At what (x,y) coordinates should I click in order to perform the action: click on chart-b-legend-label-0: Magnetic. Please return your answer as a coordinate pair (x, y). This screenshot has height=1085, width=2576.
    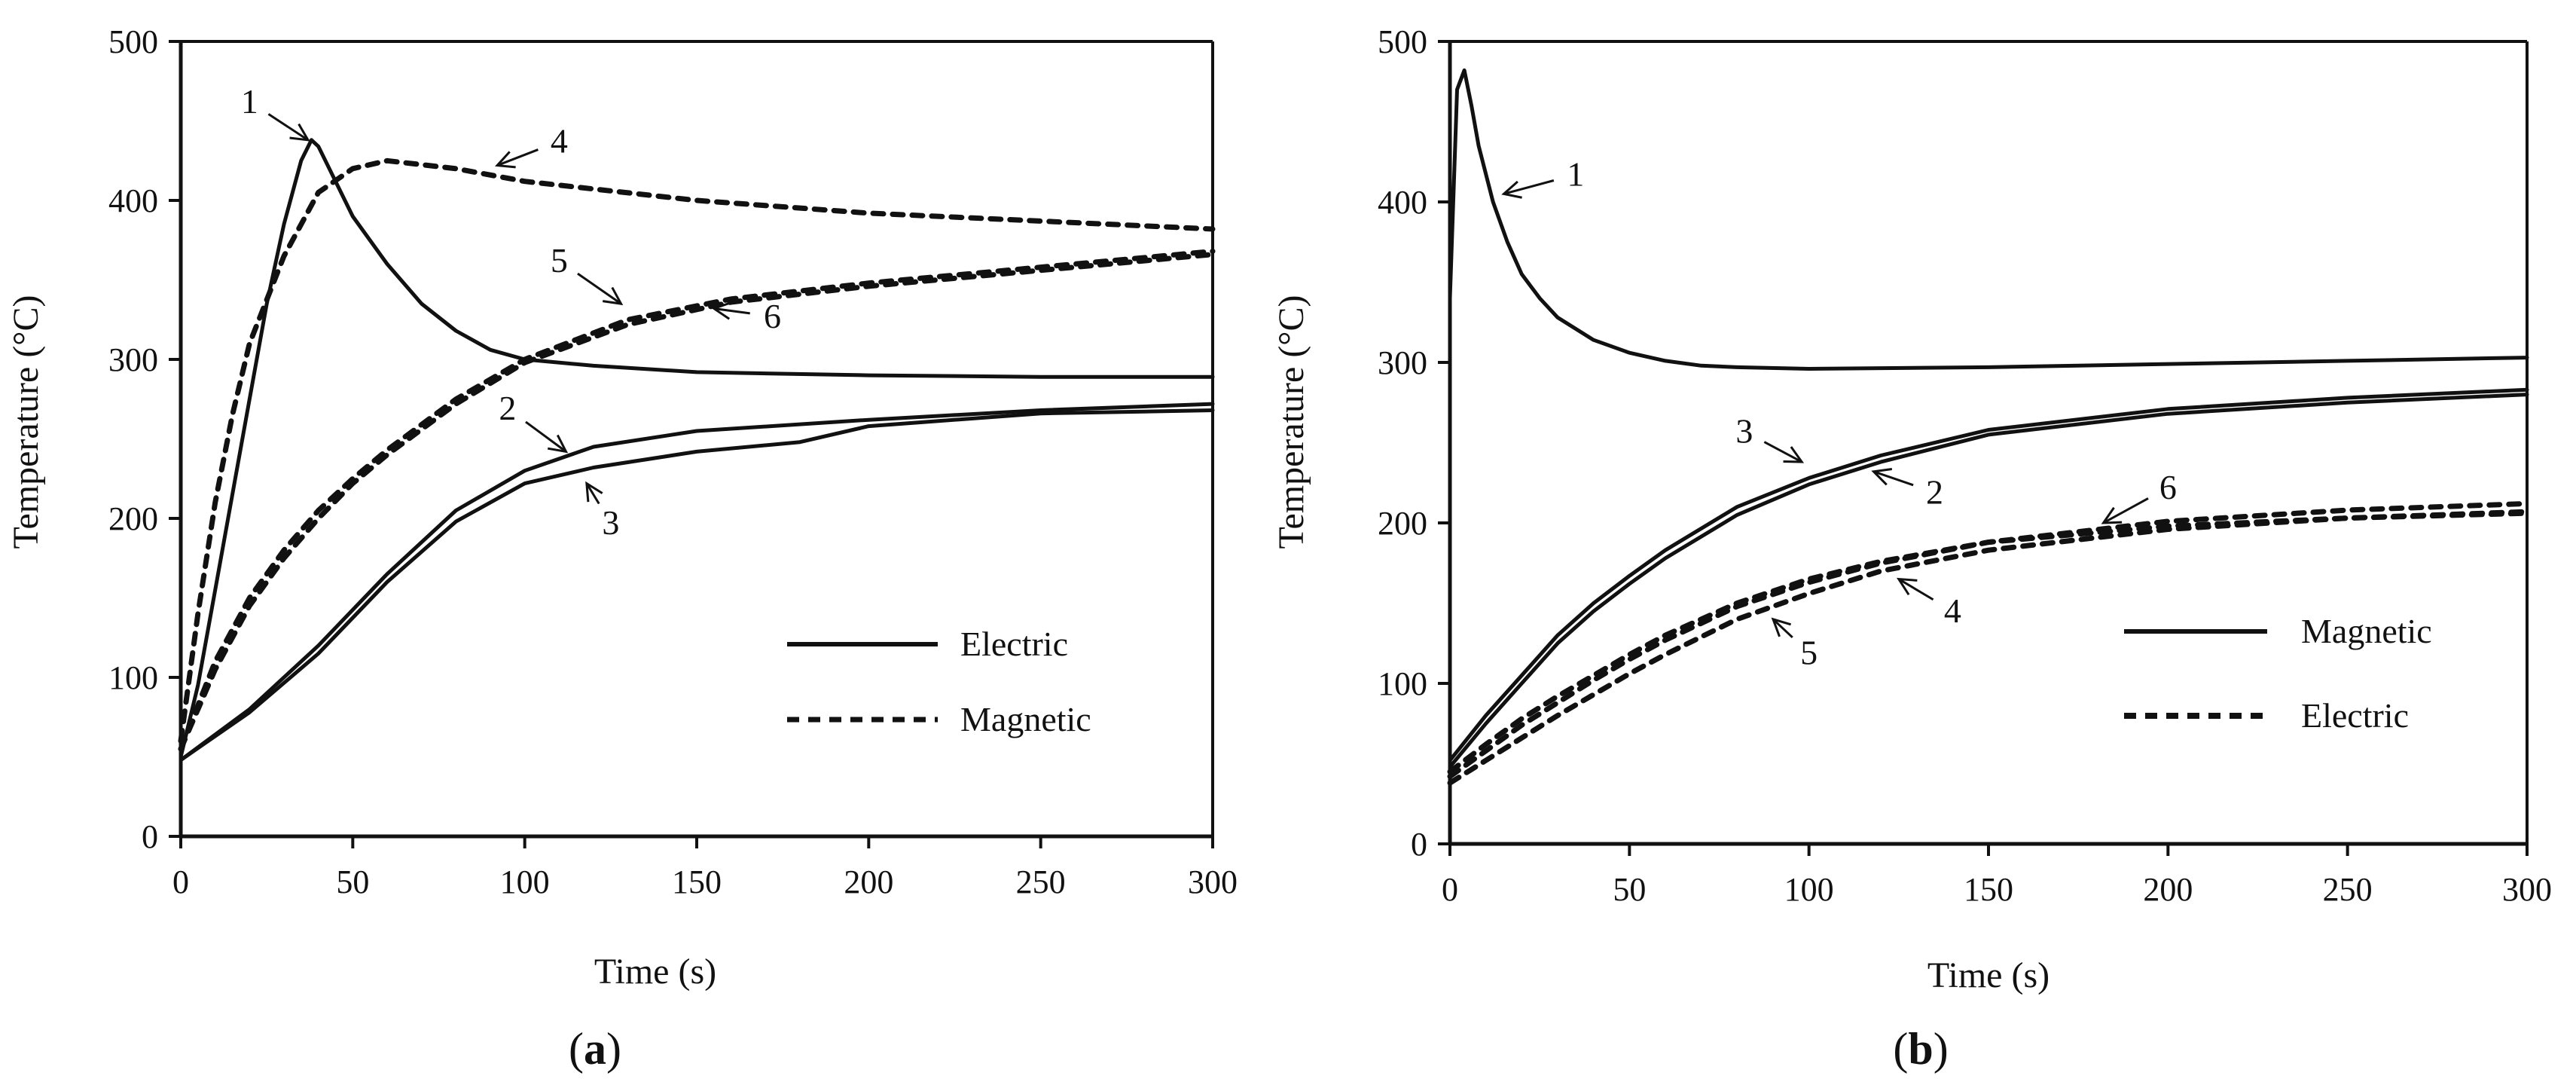
    Looking at the image, I should click on (2366, 631).